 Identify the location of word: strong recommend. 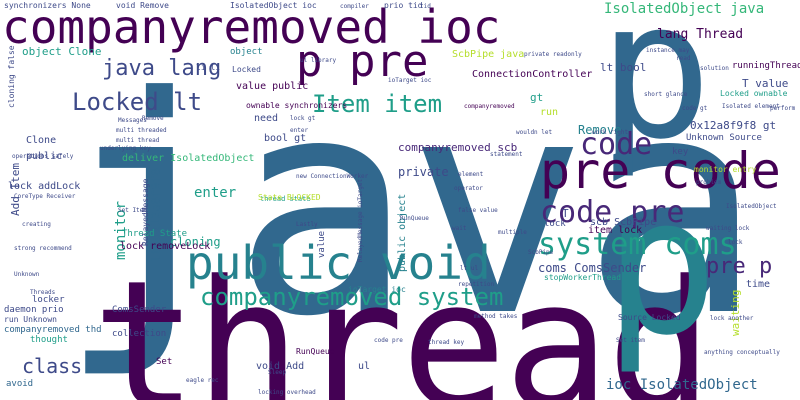
(43, 249).